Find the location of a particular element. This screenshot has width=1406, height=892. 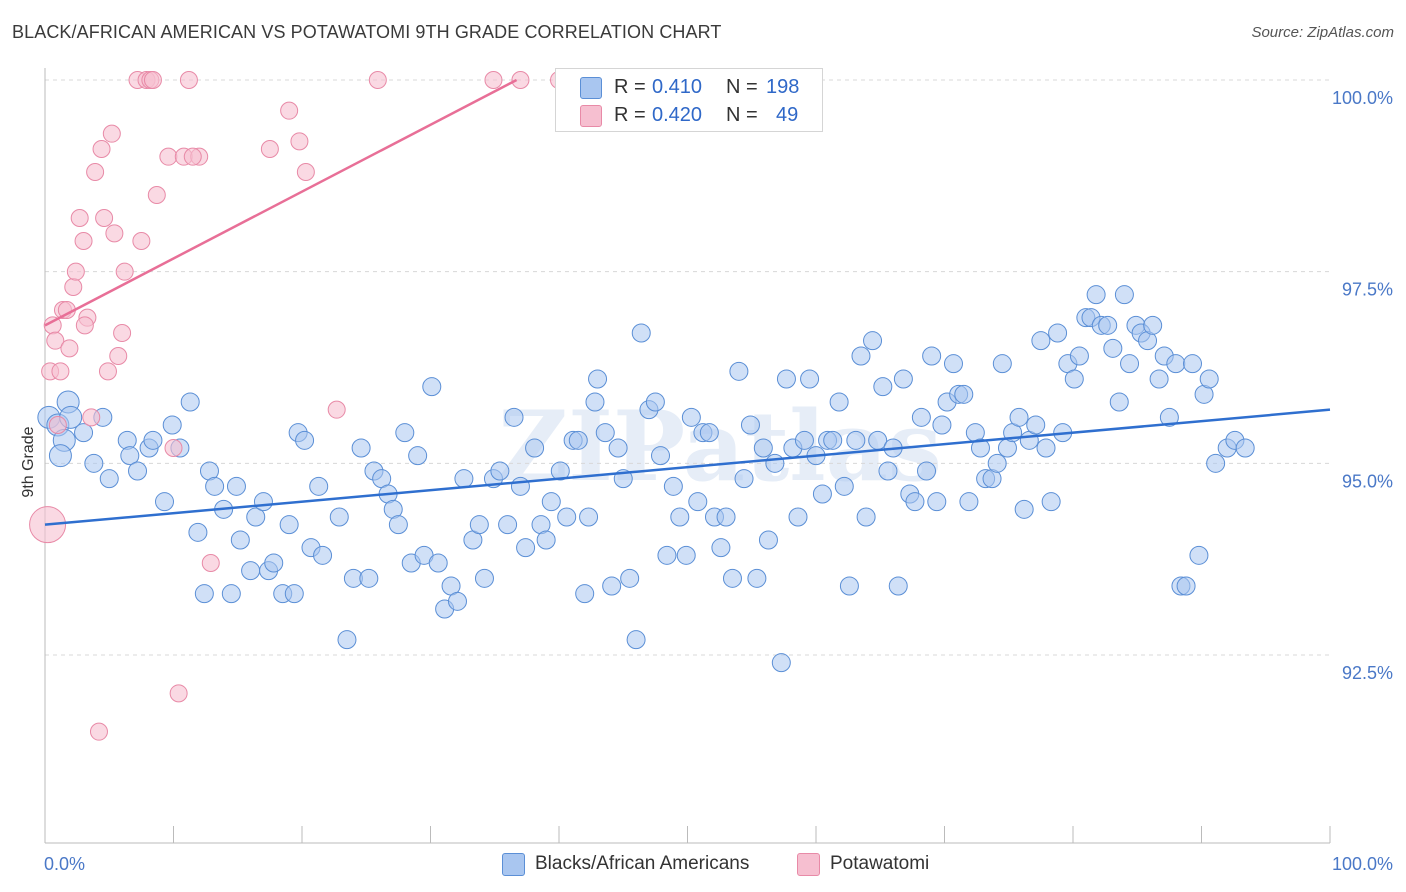

bottom-legend-swatch-pink is located at coordinates (808, 864).